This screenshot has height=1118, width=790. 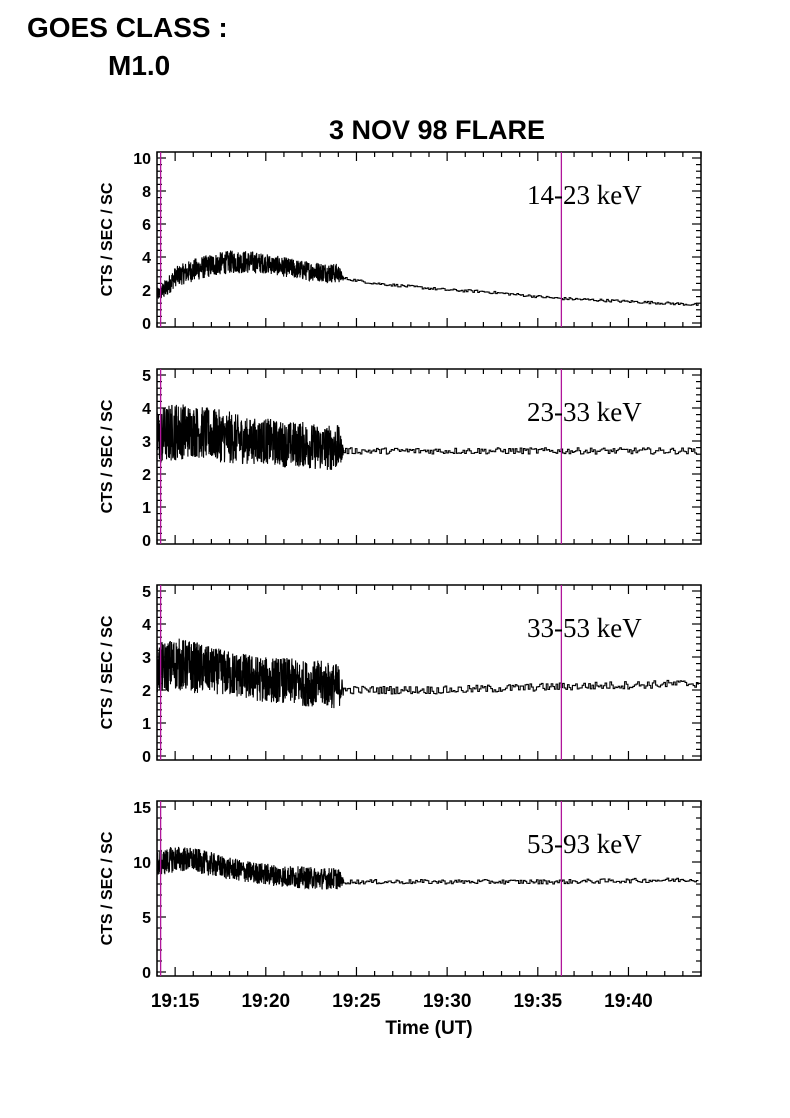 I want to click on x-tick-label: 19:15, so click(x=175, y=1001).